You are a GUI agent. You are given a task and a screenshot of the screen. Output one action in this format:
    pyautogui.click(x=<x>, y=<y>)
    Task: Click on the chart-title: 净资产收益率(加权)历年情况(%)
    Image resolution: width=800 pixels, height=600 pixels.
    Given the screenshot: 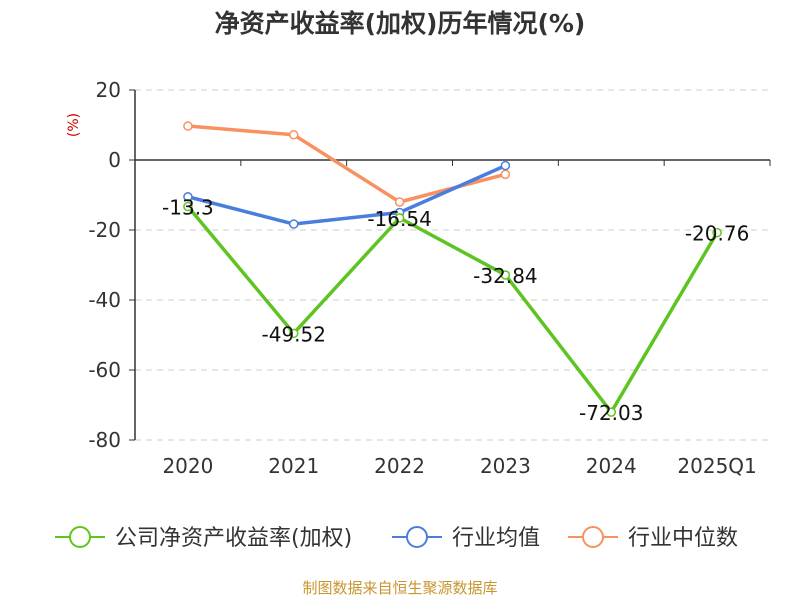 What is the action you would take?
    pyautogui.click(x=400, y=23)
    